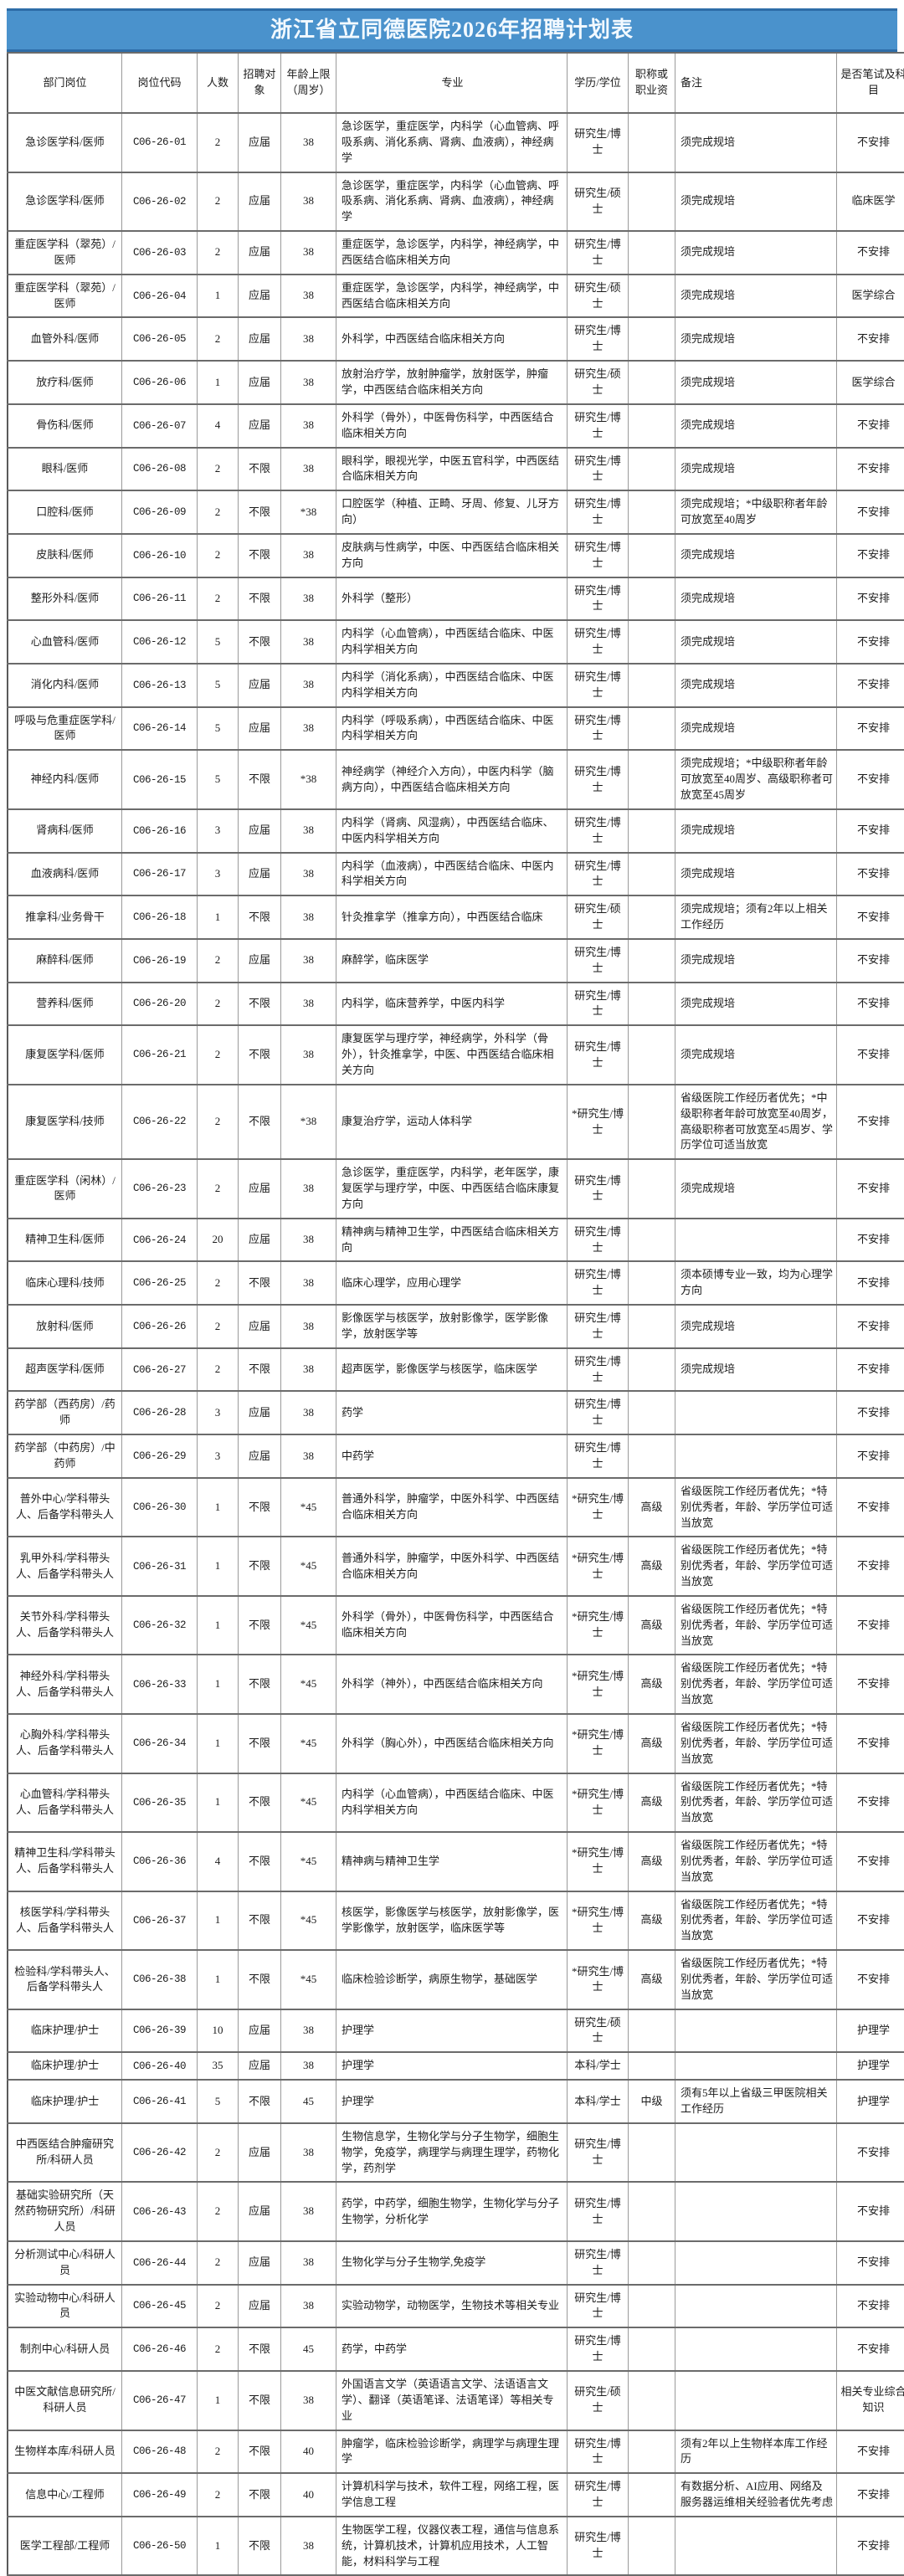 The image size is (904, 2576). Describe the element at coordinates (218, 83) in the screenshot. I see `column-header-headcount: 人数` at that location.